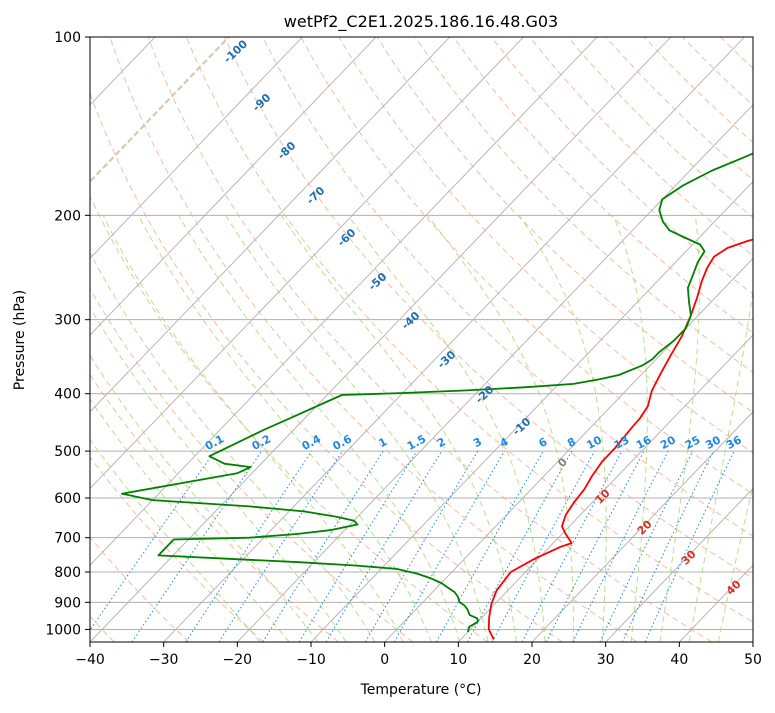  Describe the element at coordinates (67, 499) in the screenshot. I see `y-tick-label: 600` at that location.